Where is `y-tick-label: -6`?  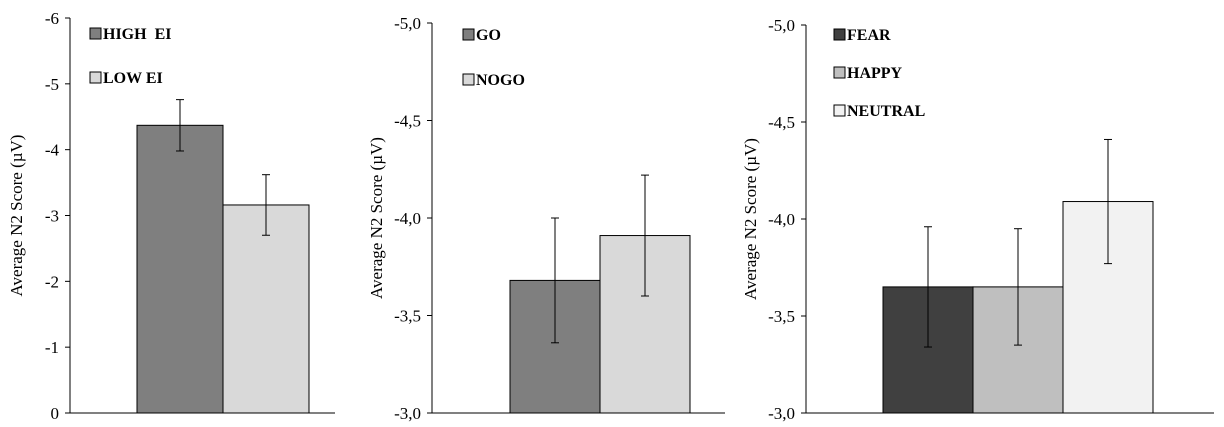
y-tick-label: -6 is located at coordinates (52, 18).